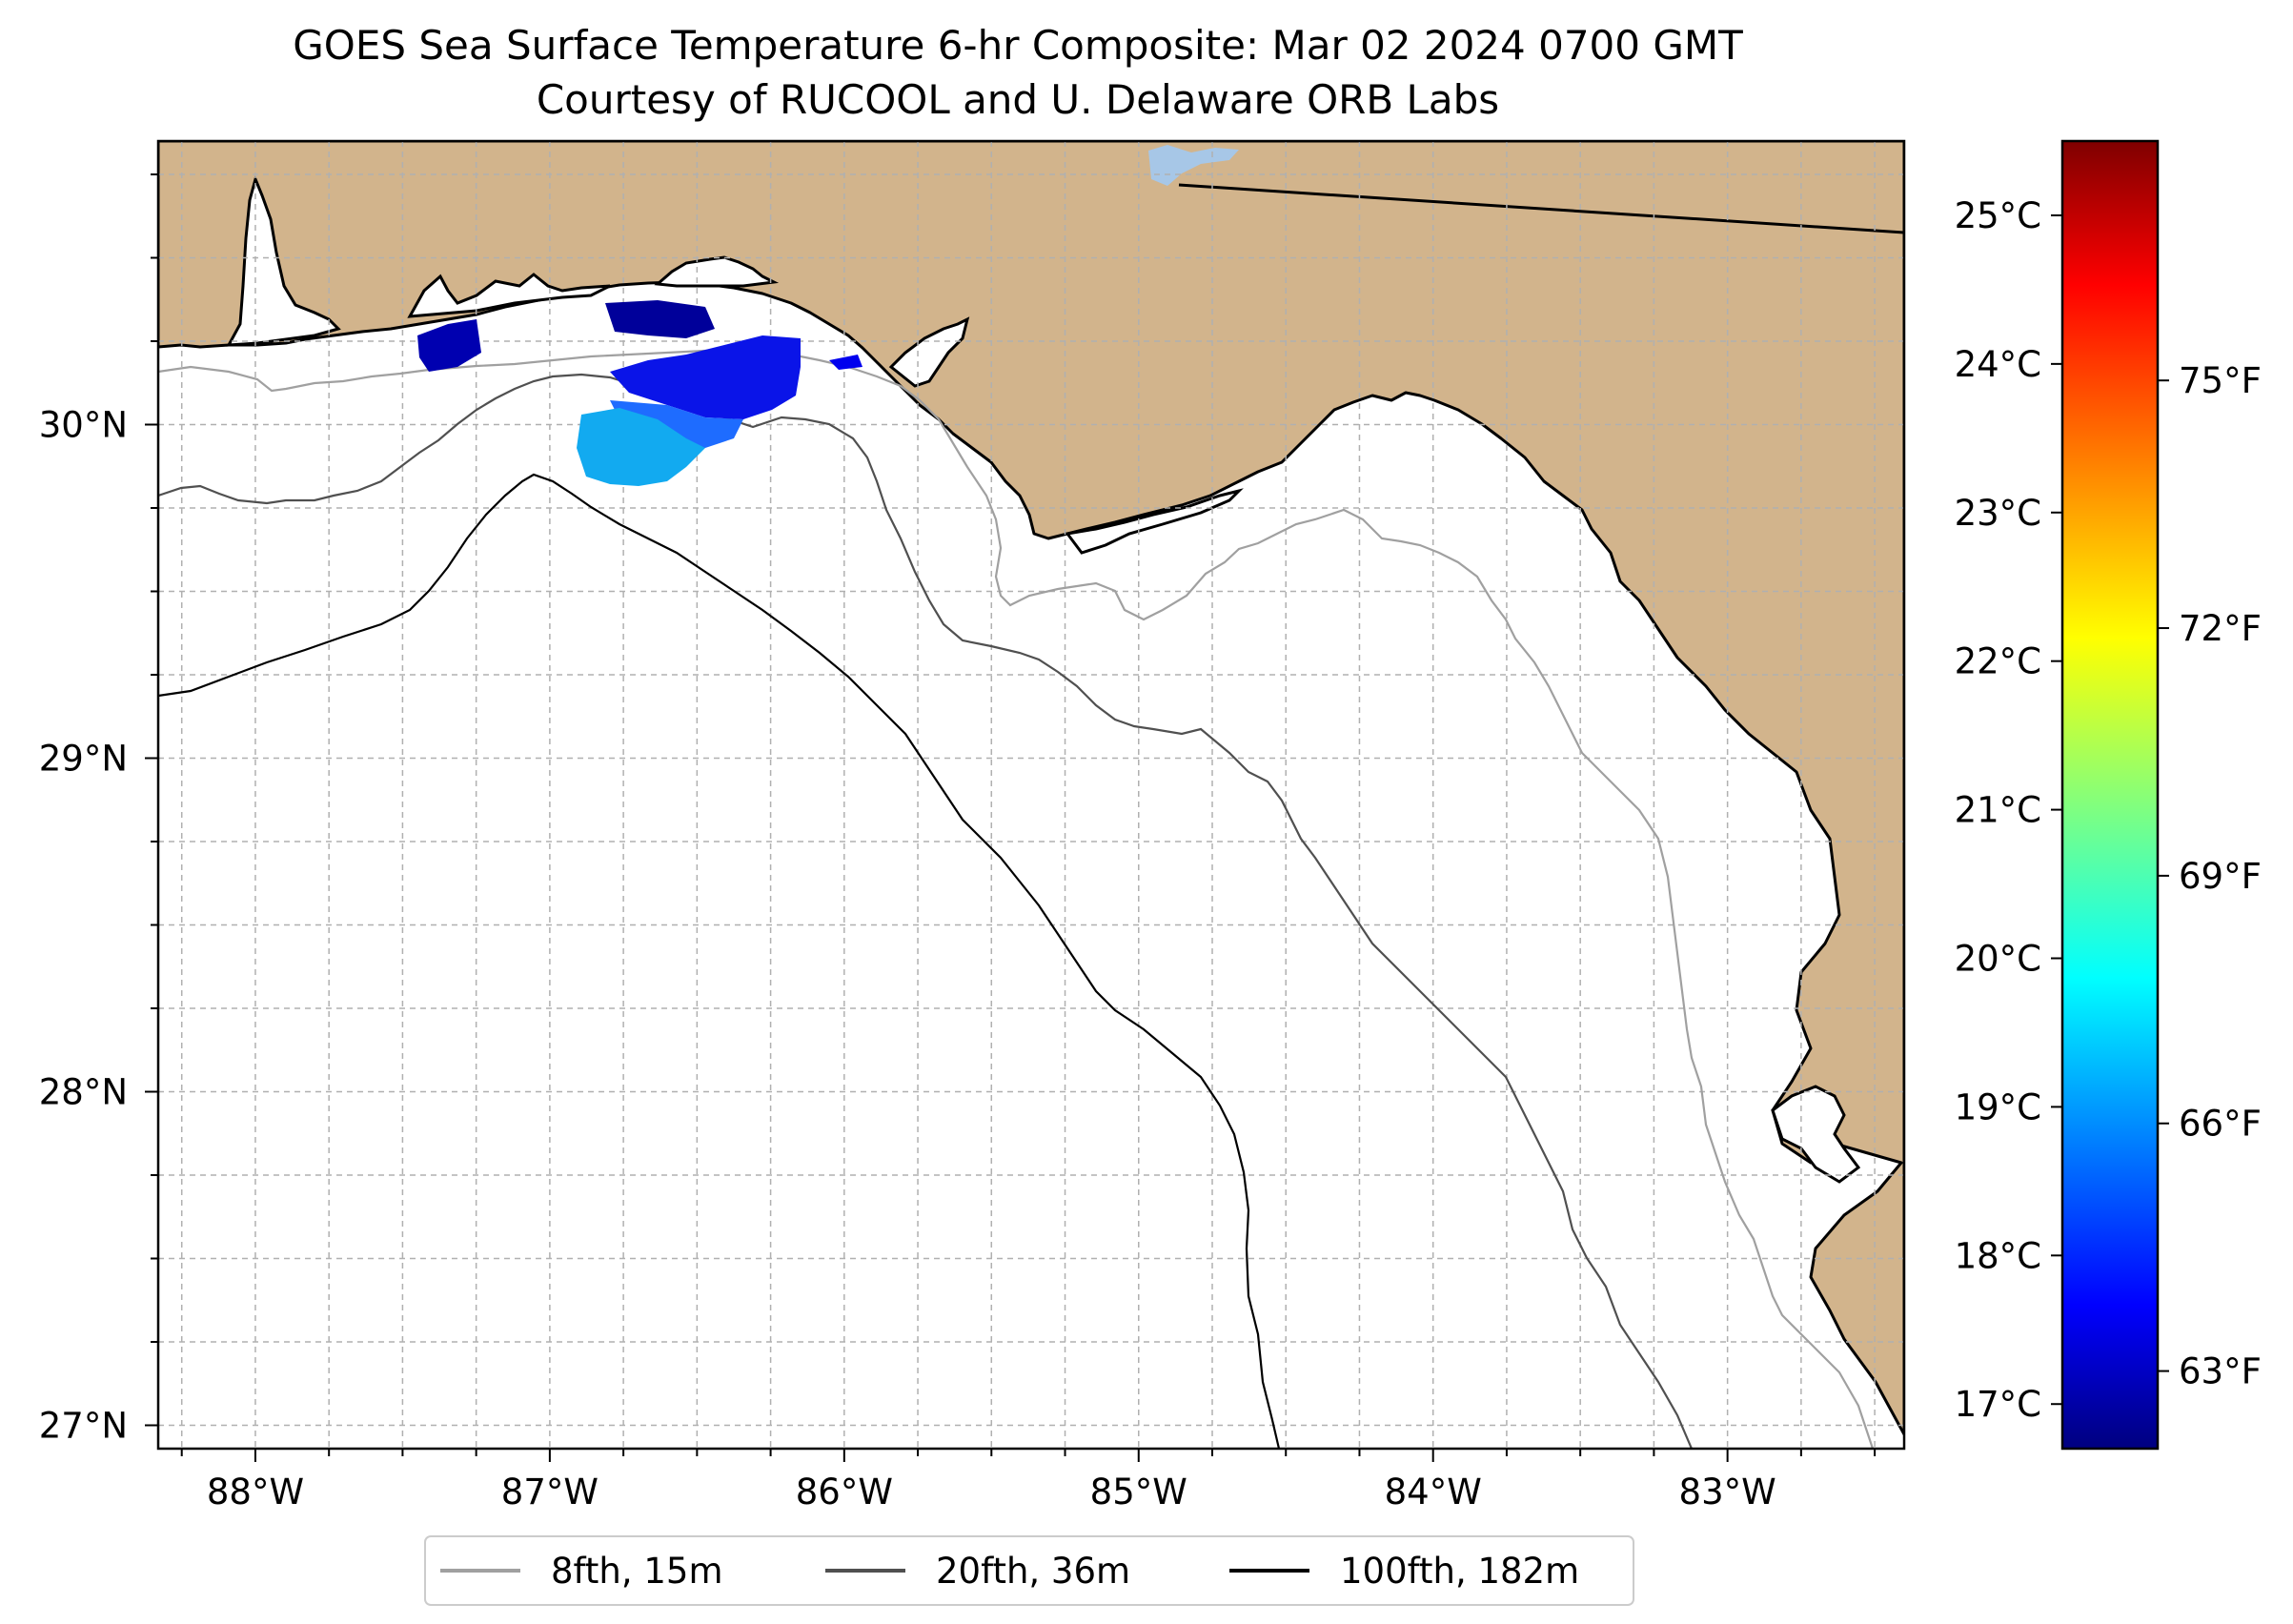 Image resolution: width=2293 pixels, height=1624 pixels. I want to click on celsius-tick-label: 24°C, so click(1998, 364).